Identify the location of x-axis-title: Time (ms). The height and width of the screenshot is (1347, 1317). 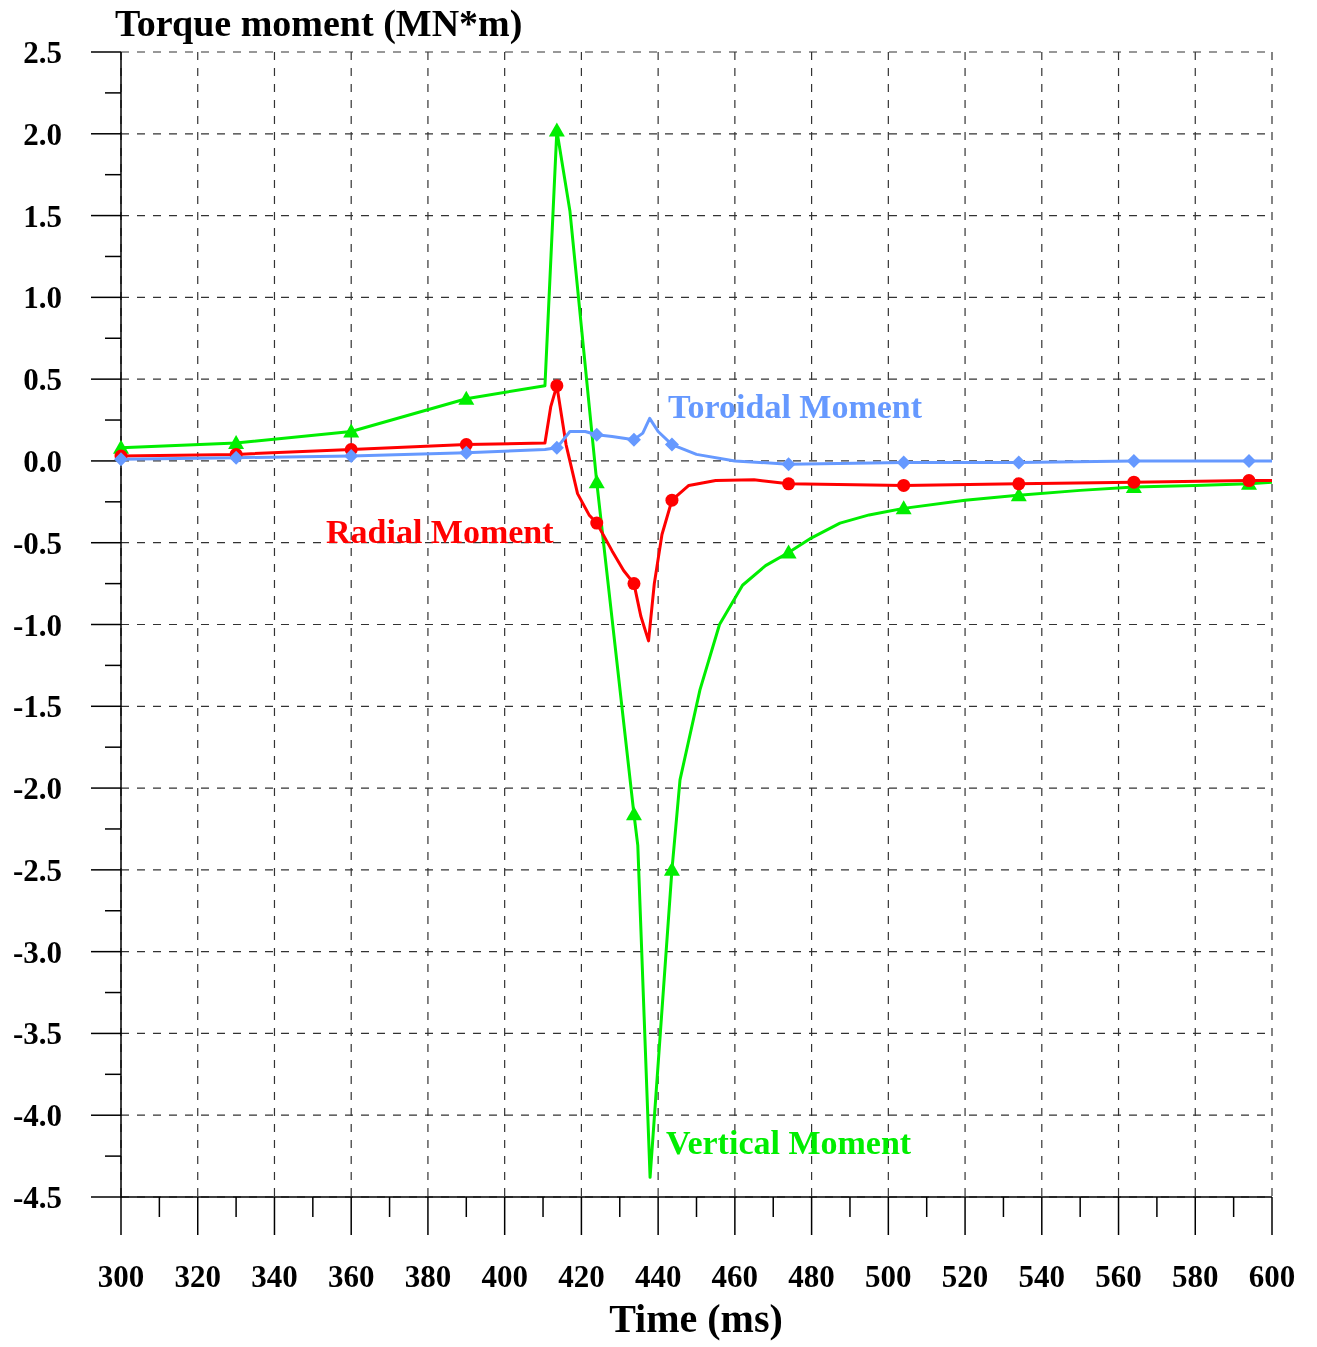
(696, 1318).